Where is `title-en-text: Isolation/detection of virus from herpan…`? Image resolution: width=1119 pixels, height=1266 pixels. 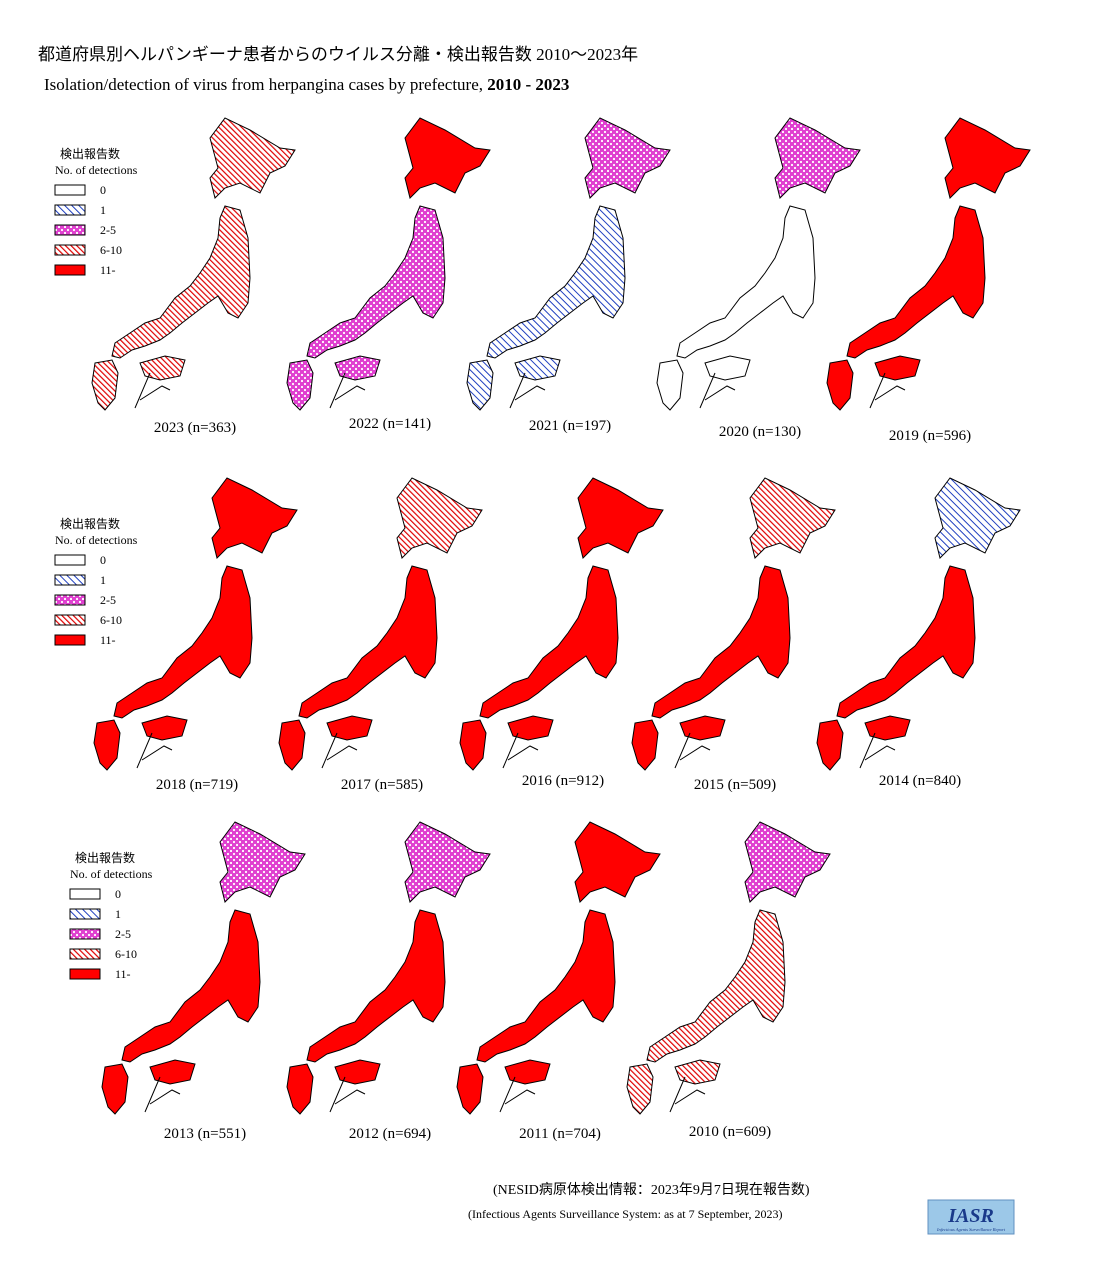 title-en-text: Isolation/detection of virus from herpan… is located at coordinates (263, 84).